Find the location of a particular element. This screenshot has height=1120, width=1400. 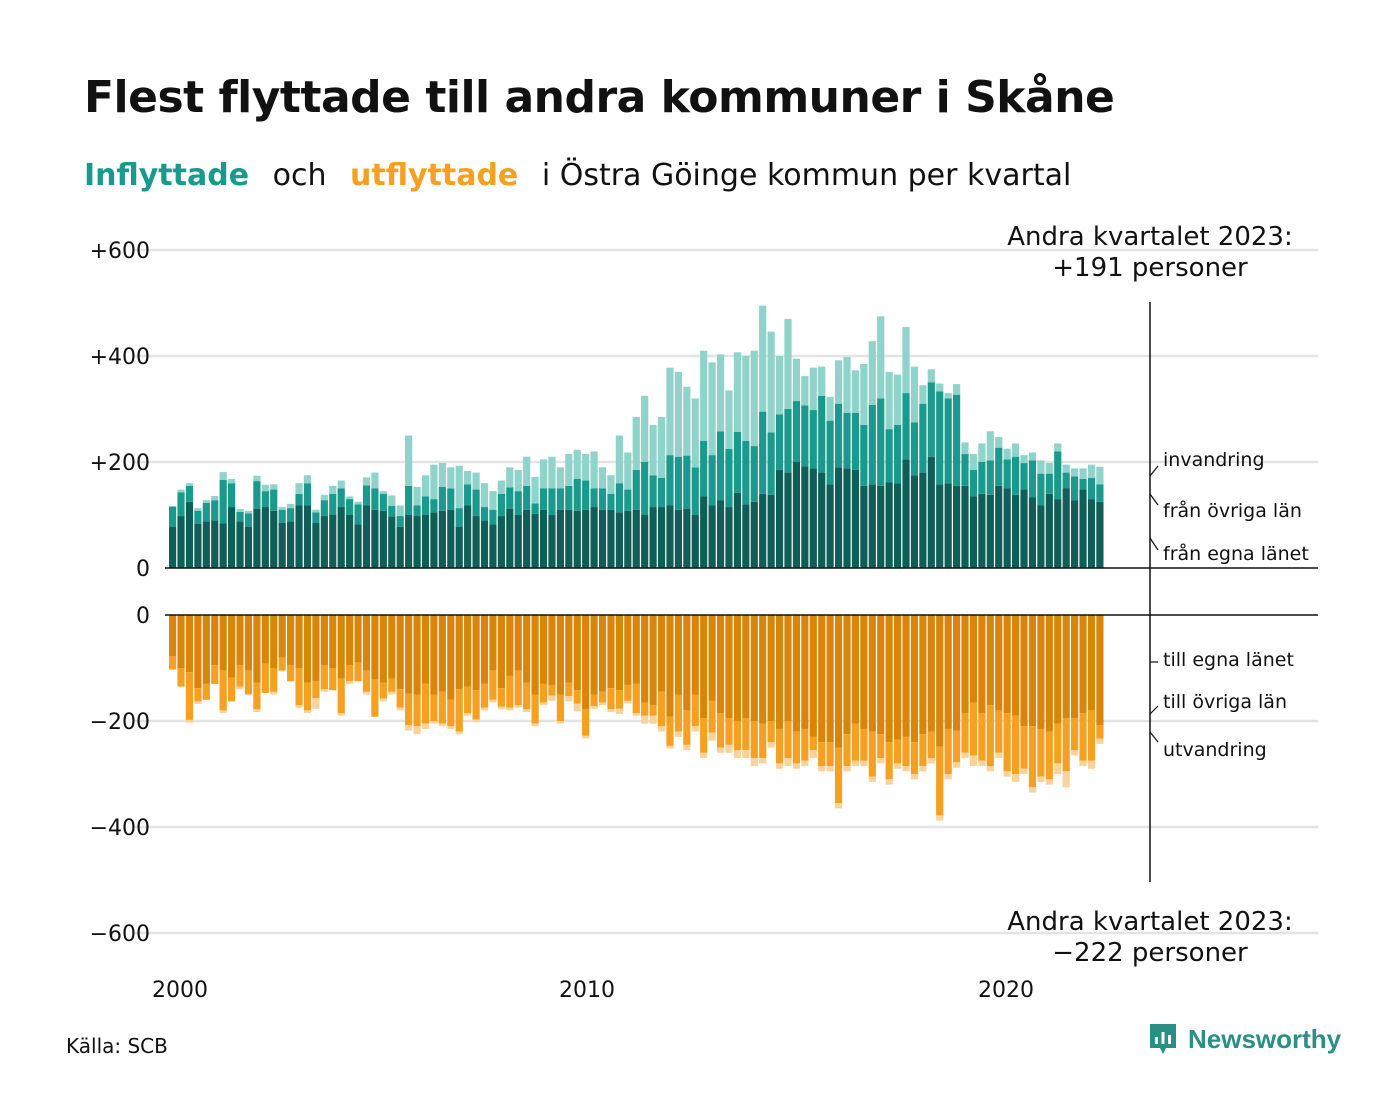

brand-name: Newsworthy is located at coordinates (1265, 1038).